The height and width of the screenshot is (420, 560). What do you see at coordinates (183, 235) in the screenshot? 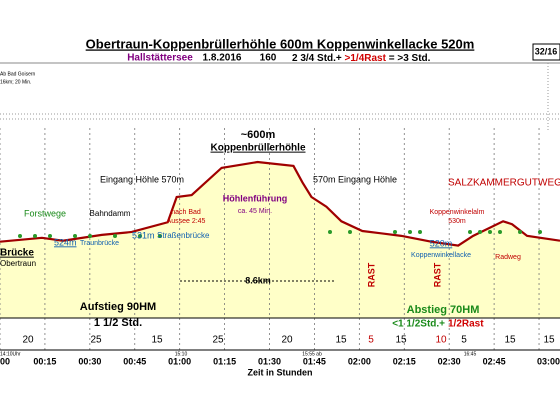
I see `annotation: Straßenbrücke` at bounding box center [183, 235].